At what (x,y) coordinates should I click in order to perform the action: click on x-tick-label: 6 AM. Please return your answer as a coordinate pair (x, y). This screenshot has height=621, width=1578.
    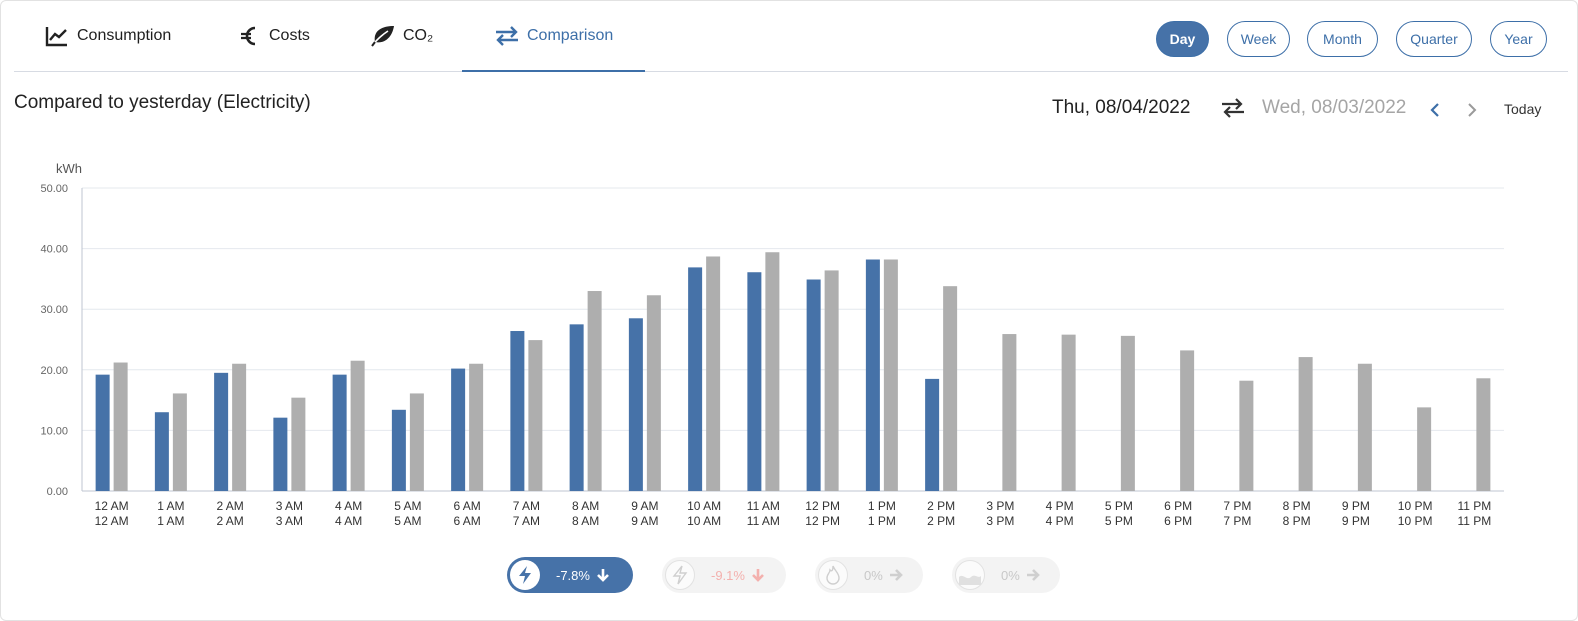
    Looking at the image, I should click on (466, 506).